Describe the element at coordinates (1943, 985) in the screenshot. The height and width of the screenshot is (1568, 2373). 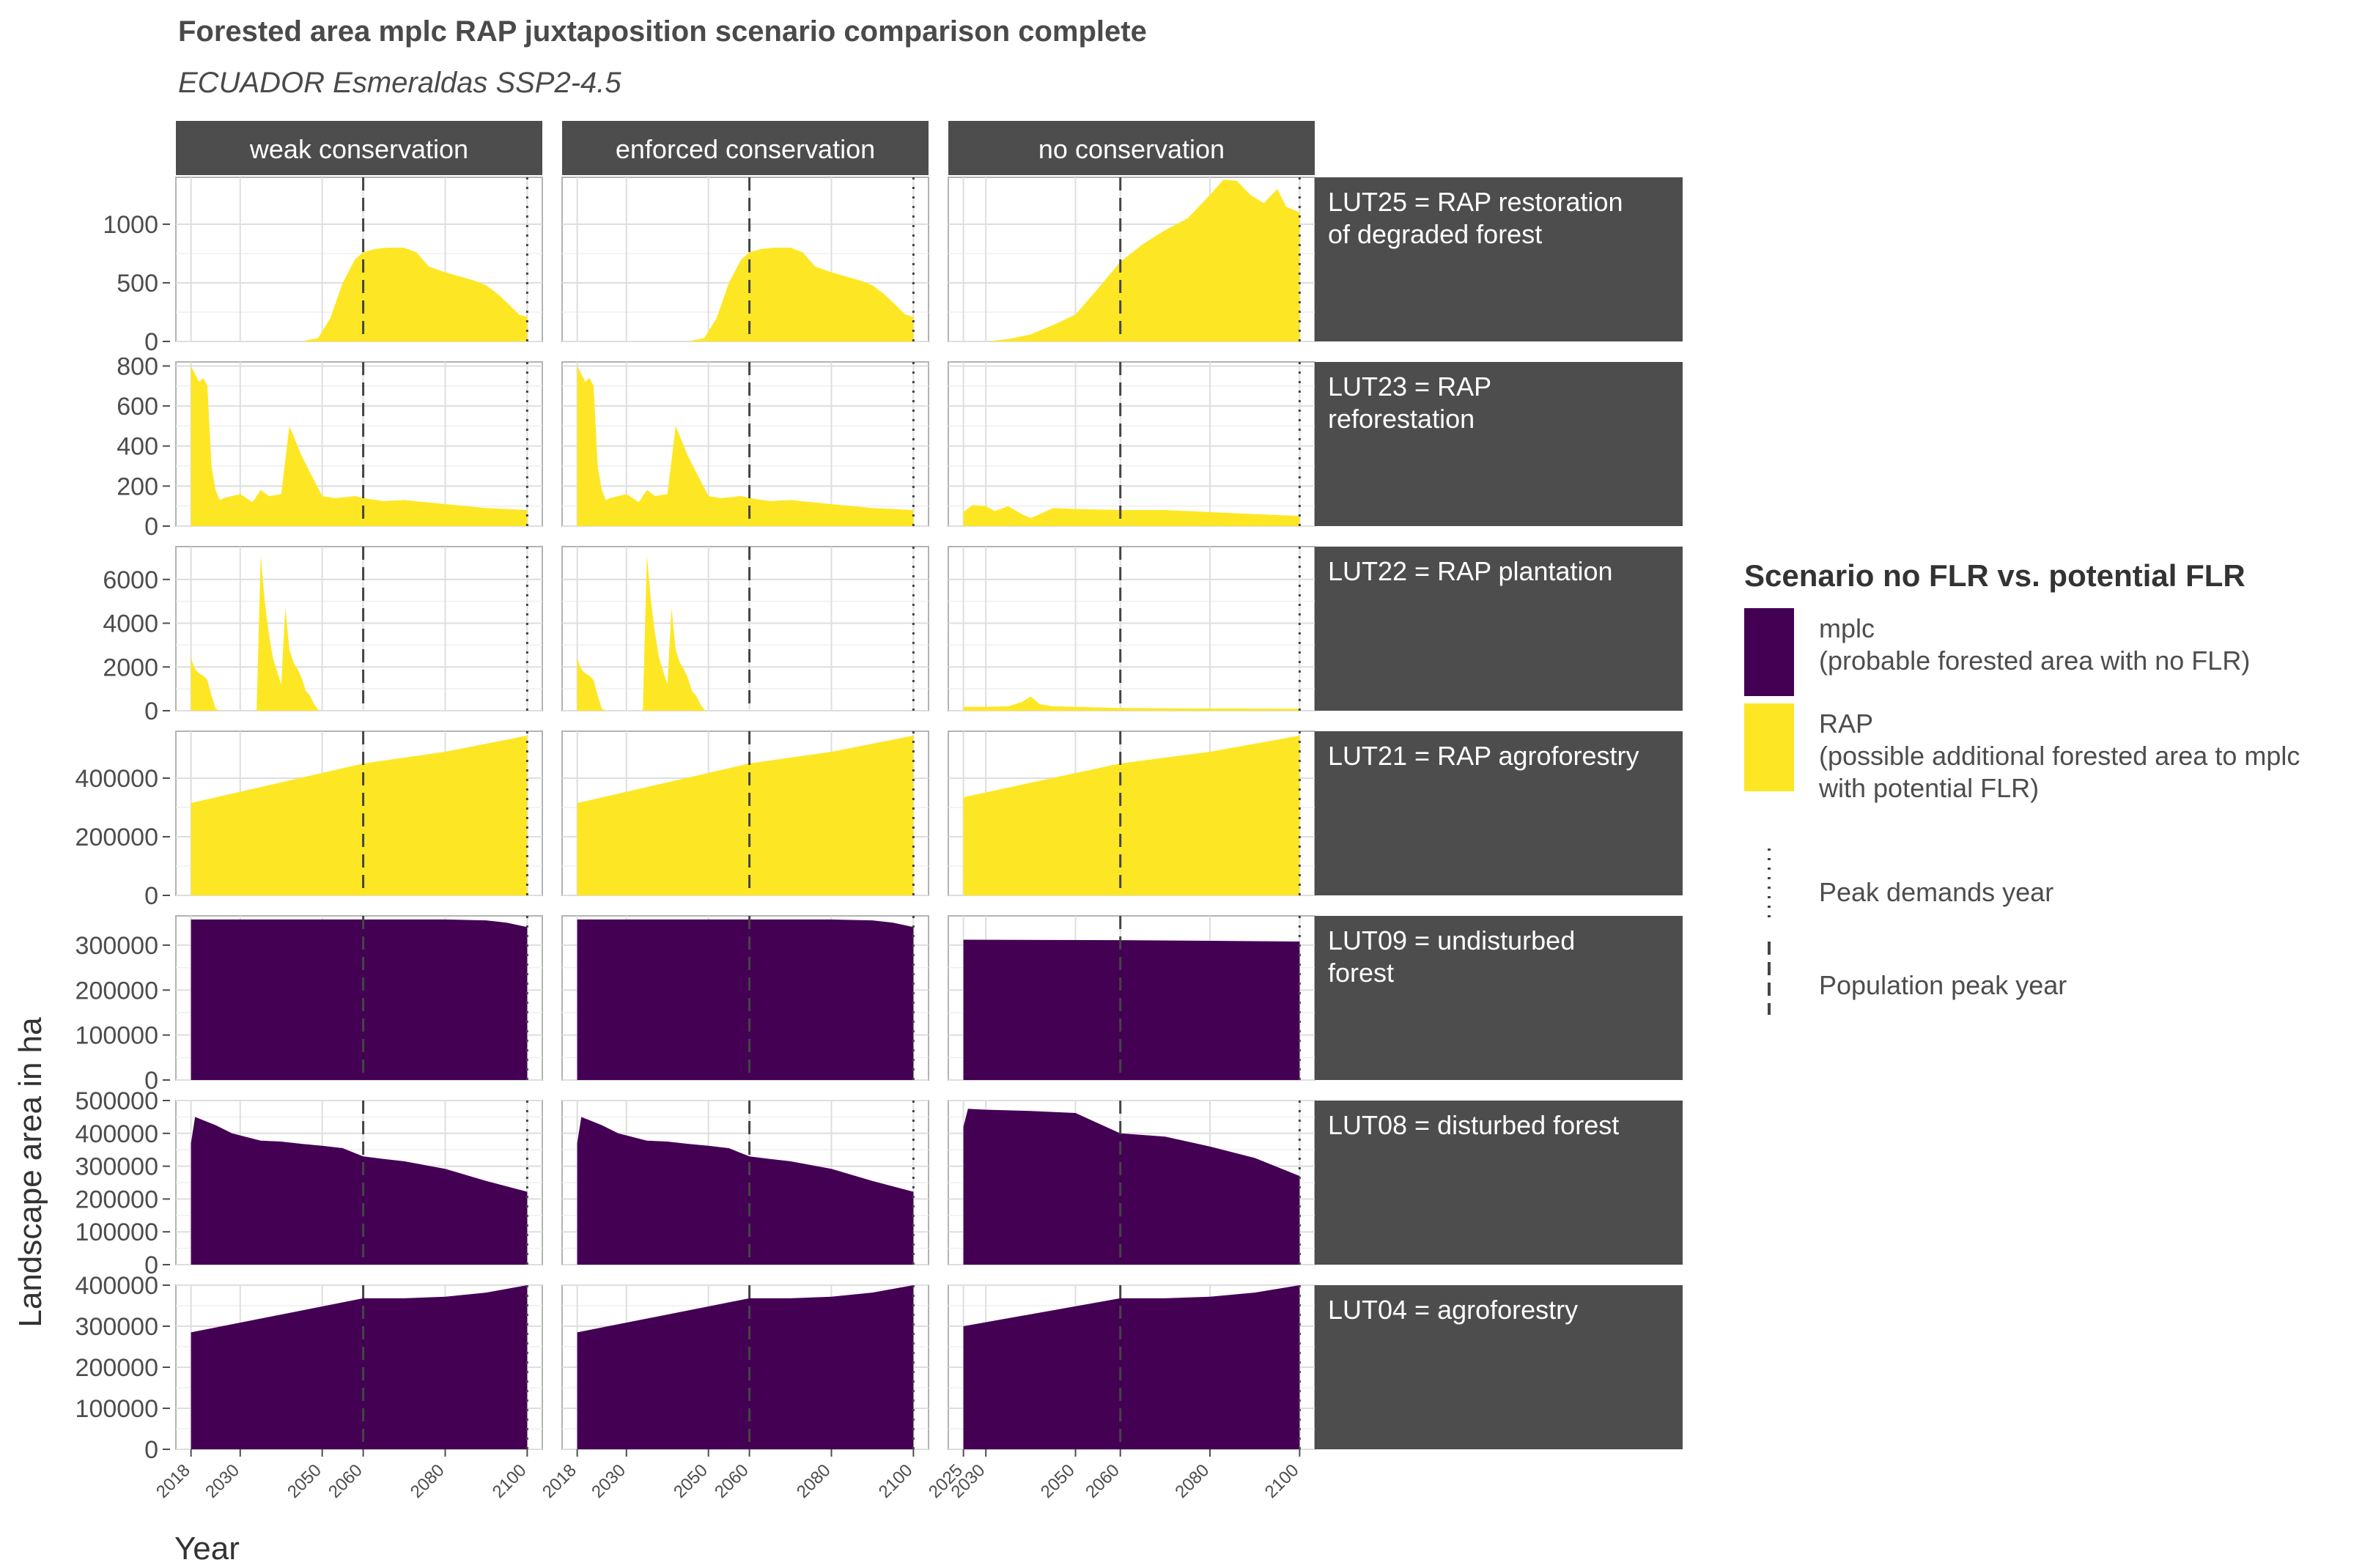
I see `legend-item-label: Population peak year` at that location.